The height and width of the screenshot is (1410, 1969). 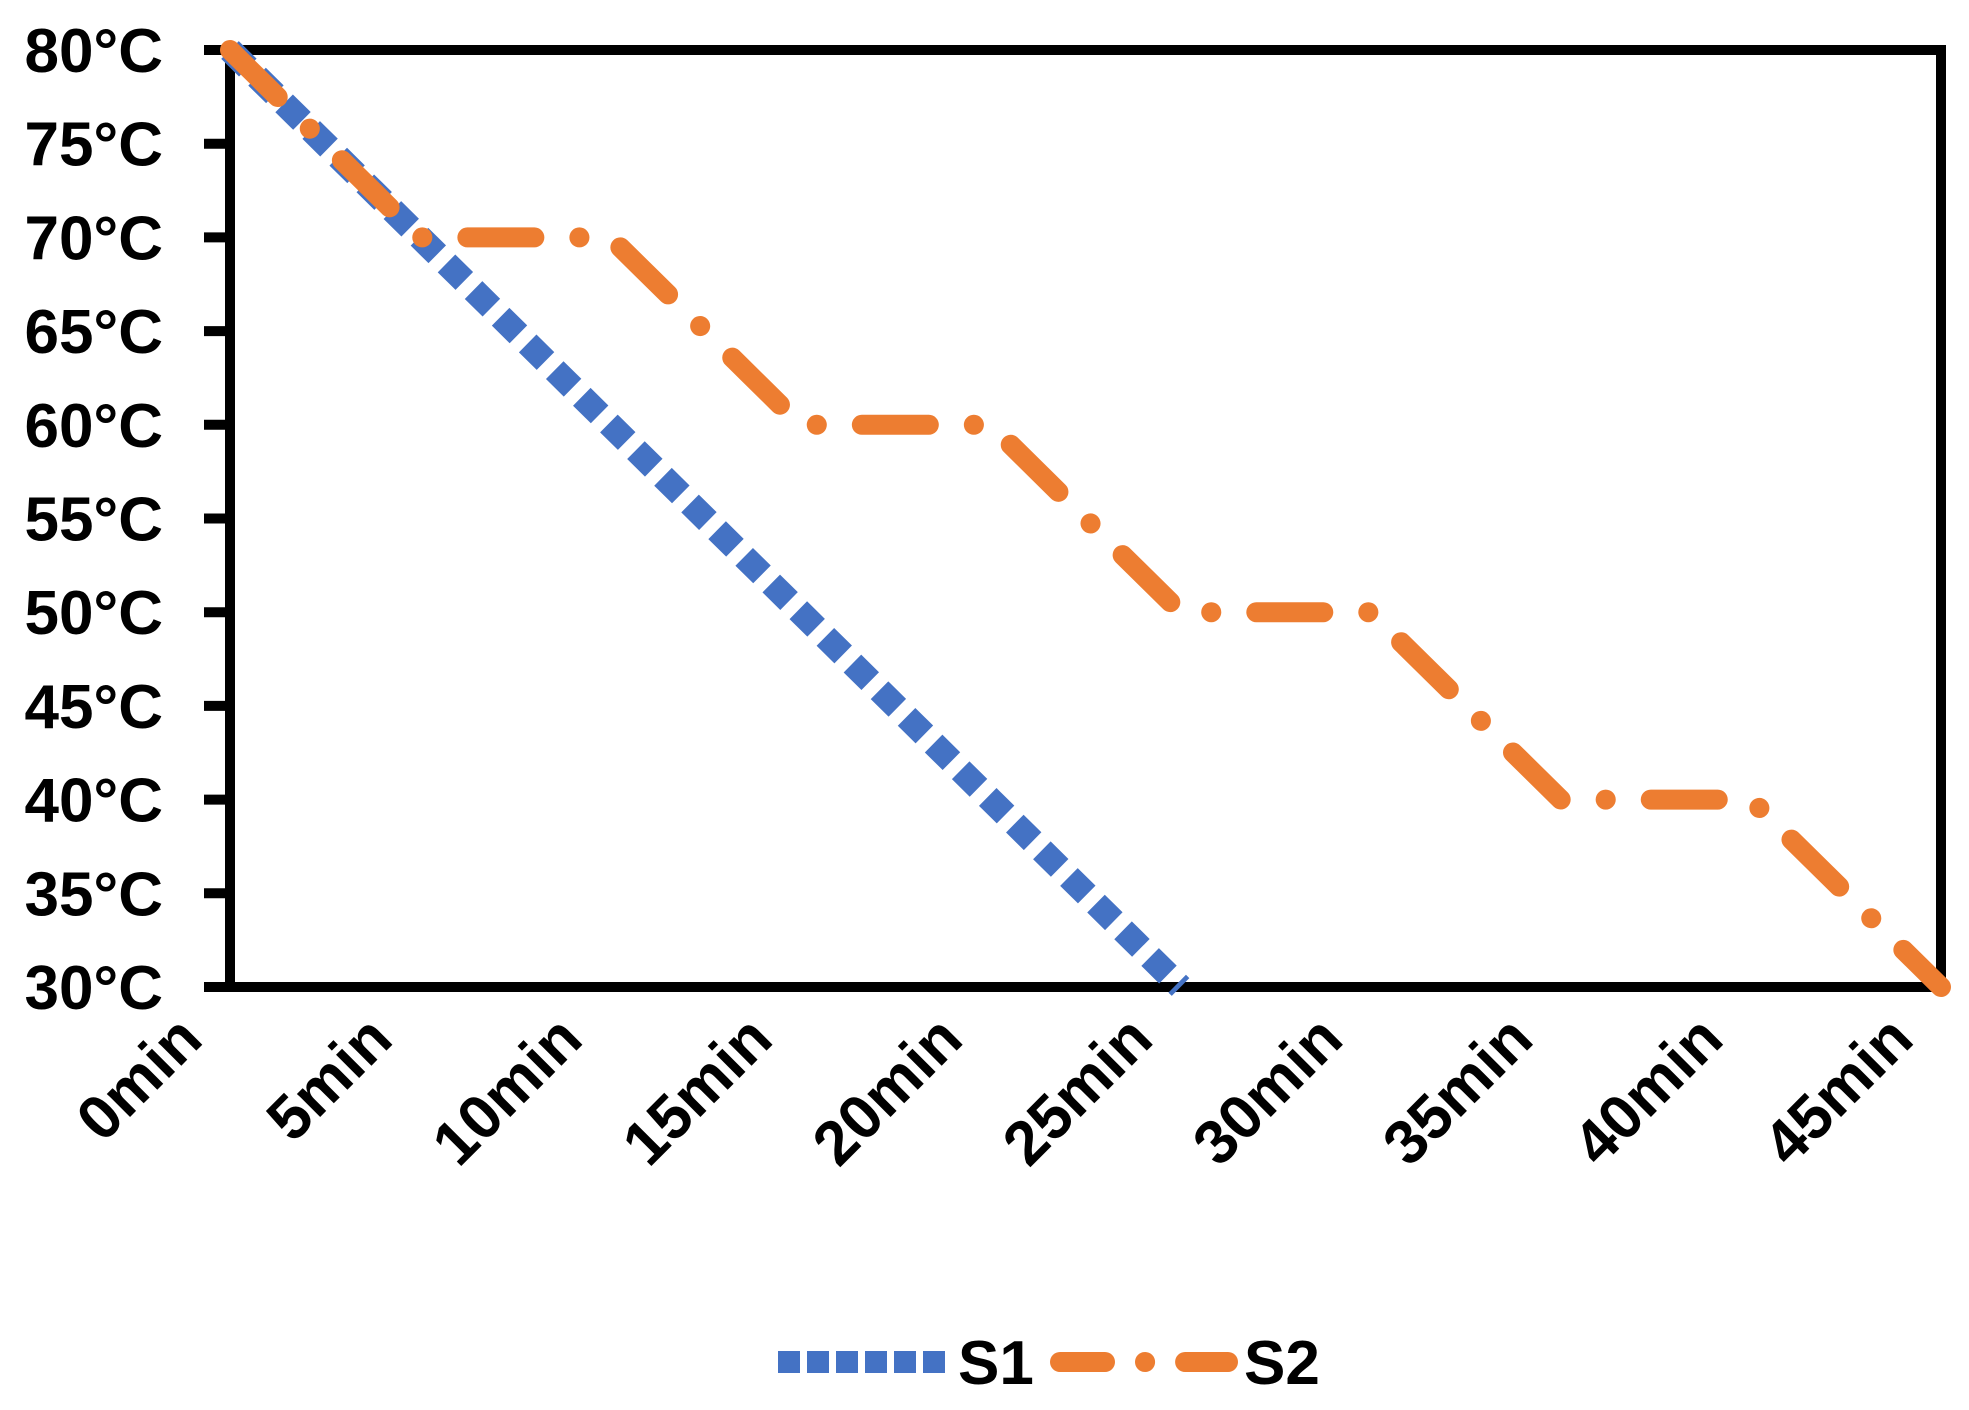 What do you see at coordinates (1078, 1091) in the screenshot?
I see `x-axis-label: 25min` at bounding box center [1078, 1091].